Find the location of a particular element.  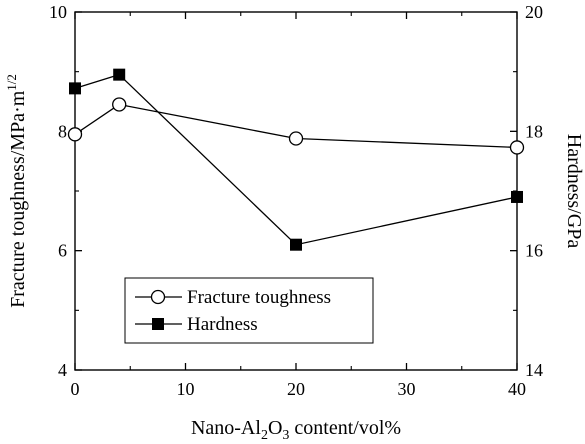

y-right-tick-label: 18 is located at coordinates (534, 131).